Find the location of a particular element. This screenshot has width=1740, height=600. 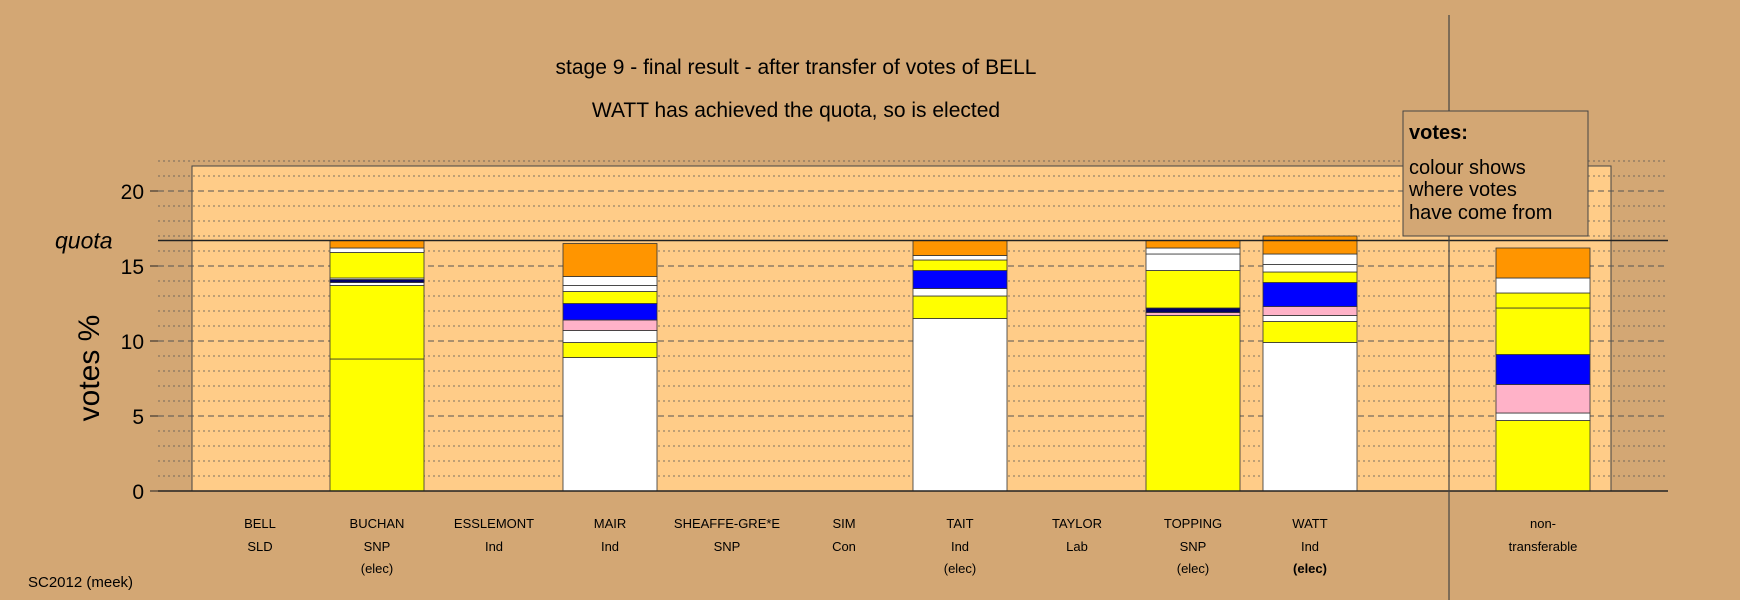

candidate-name: ESSLEMONT is located at coordinates (494, 523).